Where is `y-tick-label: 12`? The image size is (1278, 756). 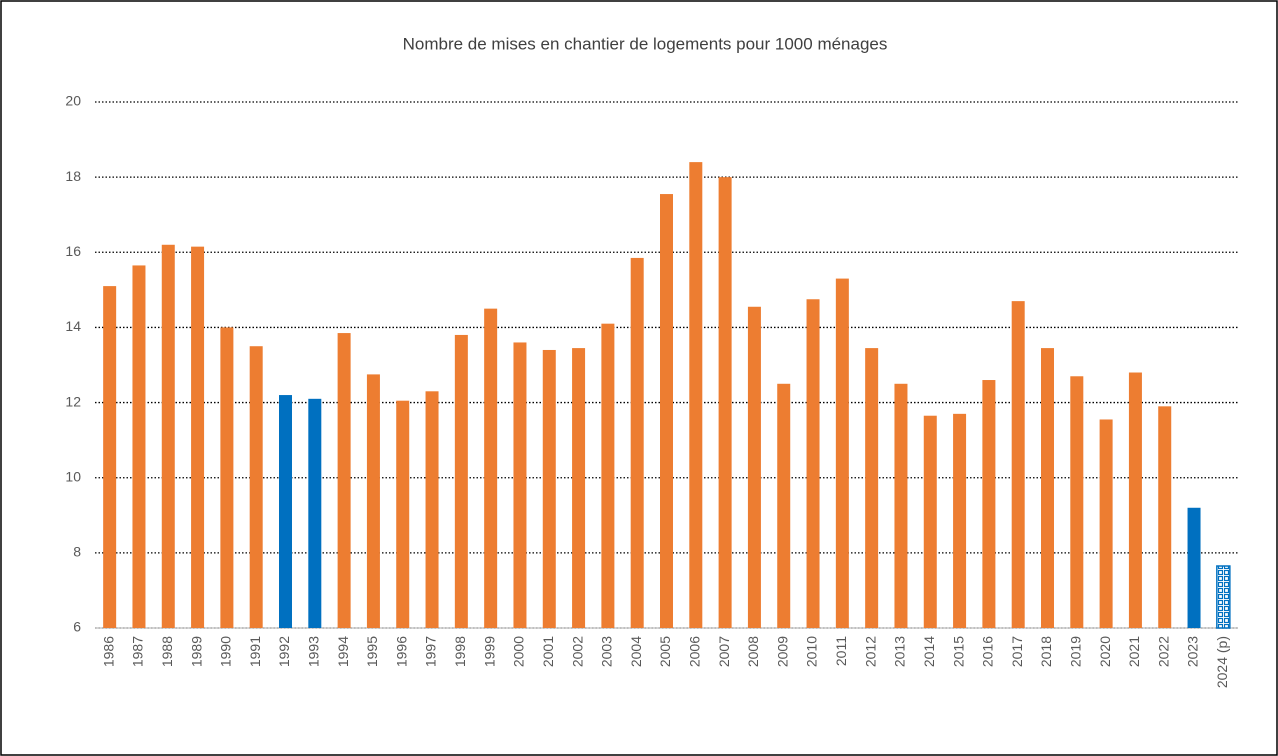 y-tick-label: 12 is located at coordinates (73, 401).